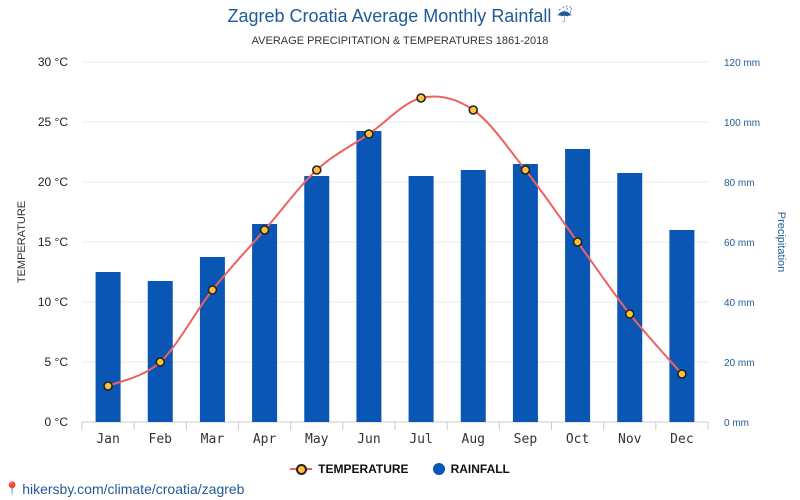 Image resolution: width=800 pixels, height=500 pixels. I want to click on y-tick-right: 40 mm, so click(739, 303).